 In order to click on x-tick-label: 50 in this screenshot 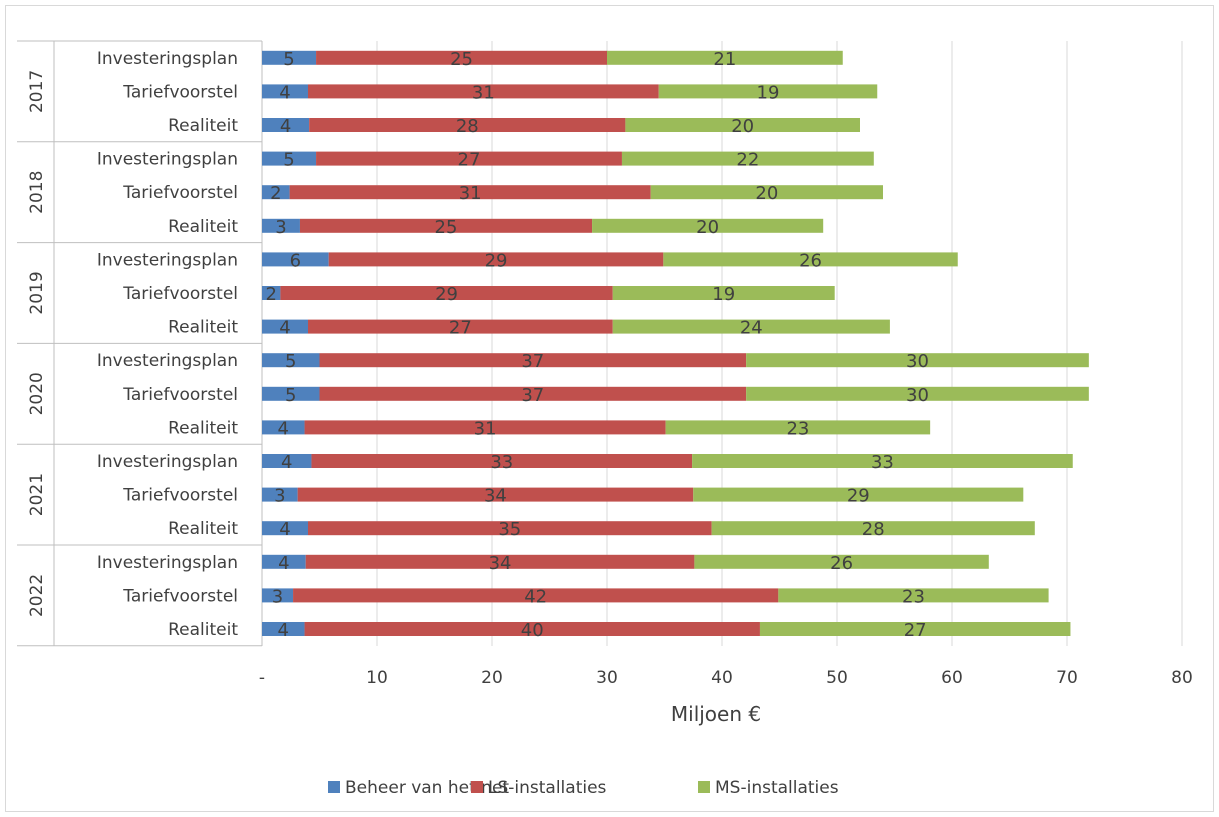, I will do `click(837, 678)`.